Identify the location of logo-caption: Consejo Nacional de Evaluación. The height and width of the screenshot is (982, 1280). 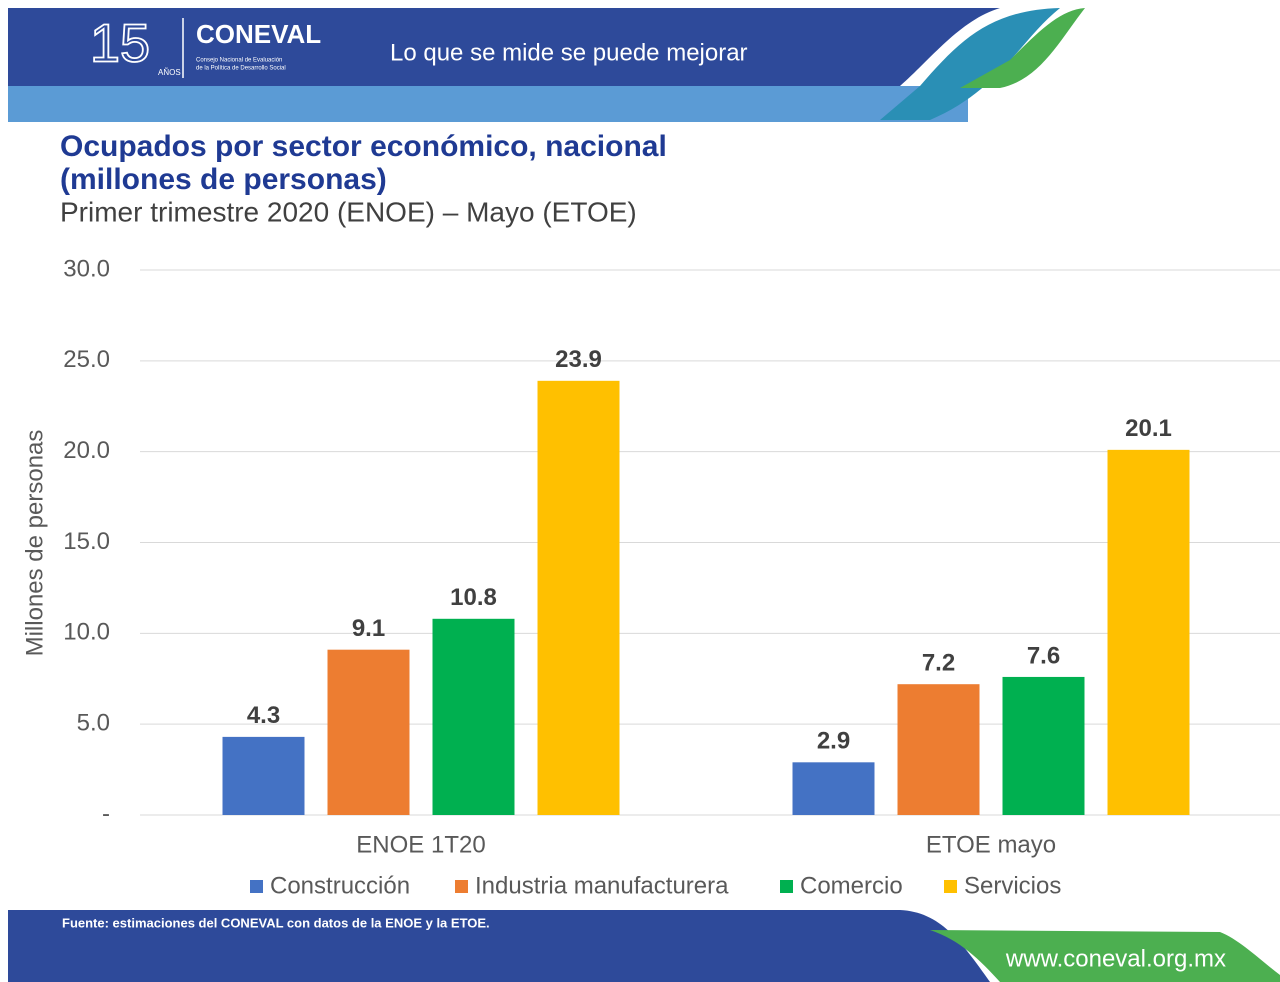
(239, 61).